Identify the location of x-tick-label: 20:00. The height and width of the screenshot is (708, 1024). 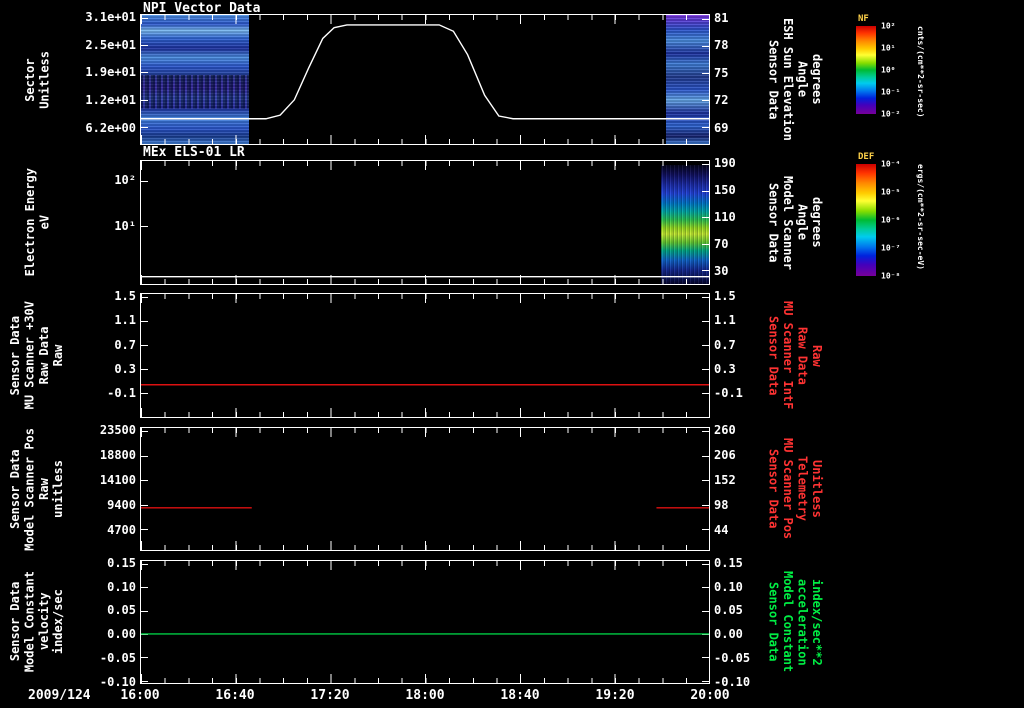
(710, 695).